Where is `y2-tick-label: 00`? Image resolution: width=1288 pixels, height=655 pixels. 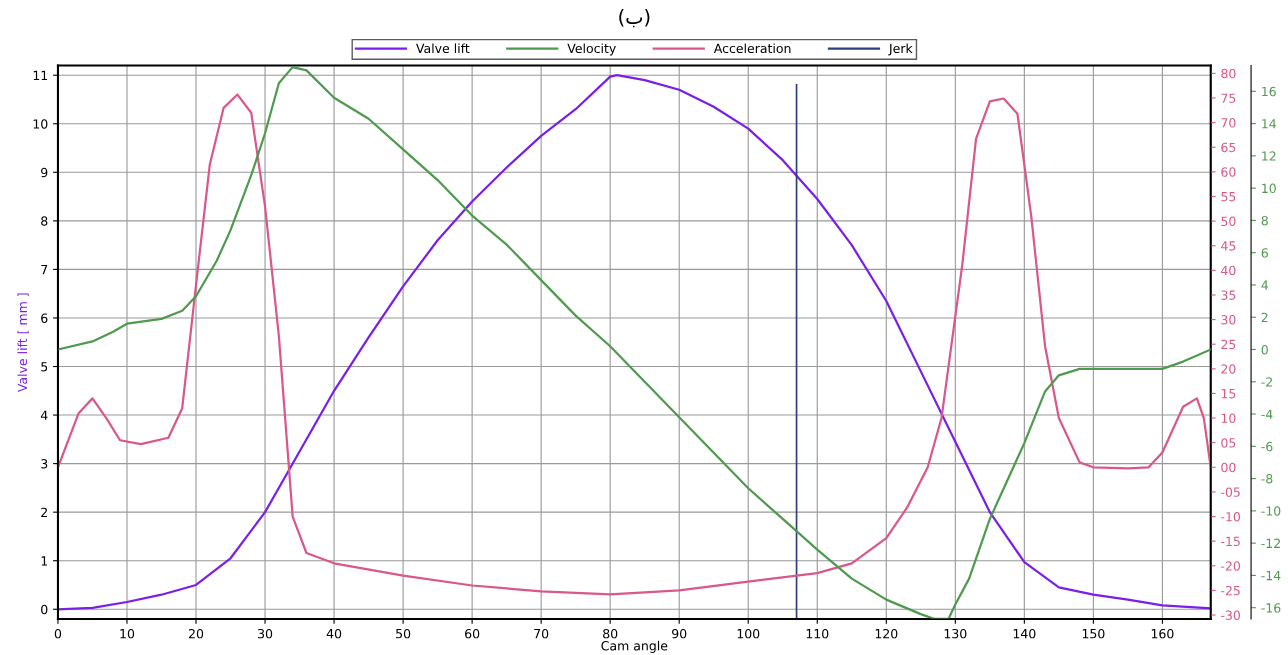
y2-tick-label: 00 is located at coordinates (1228, 467).